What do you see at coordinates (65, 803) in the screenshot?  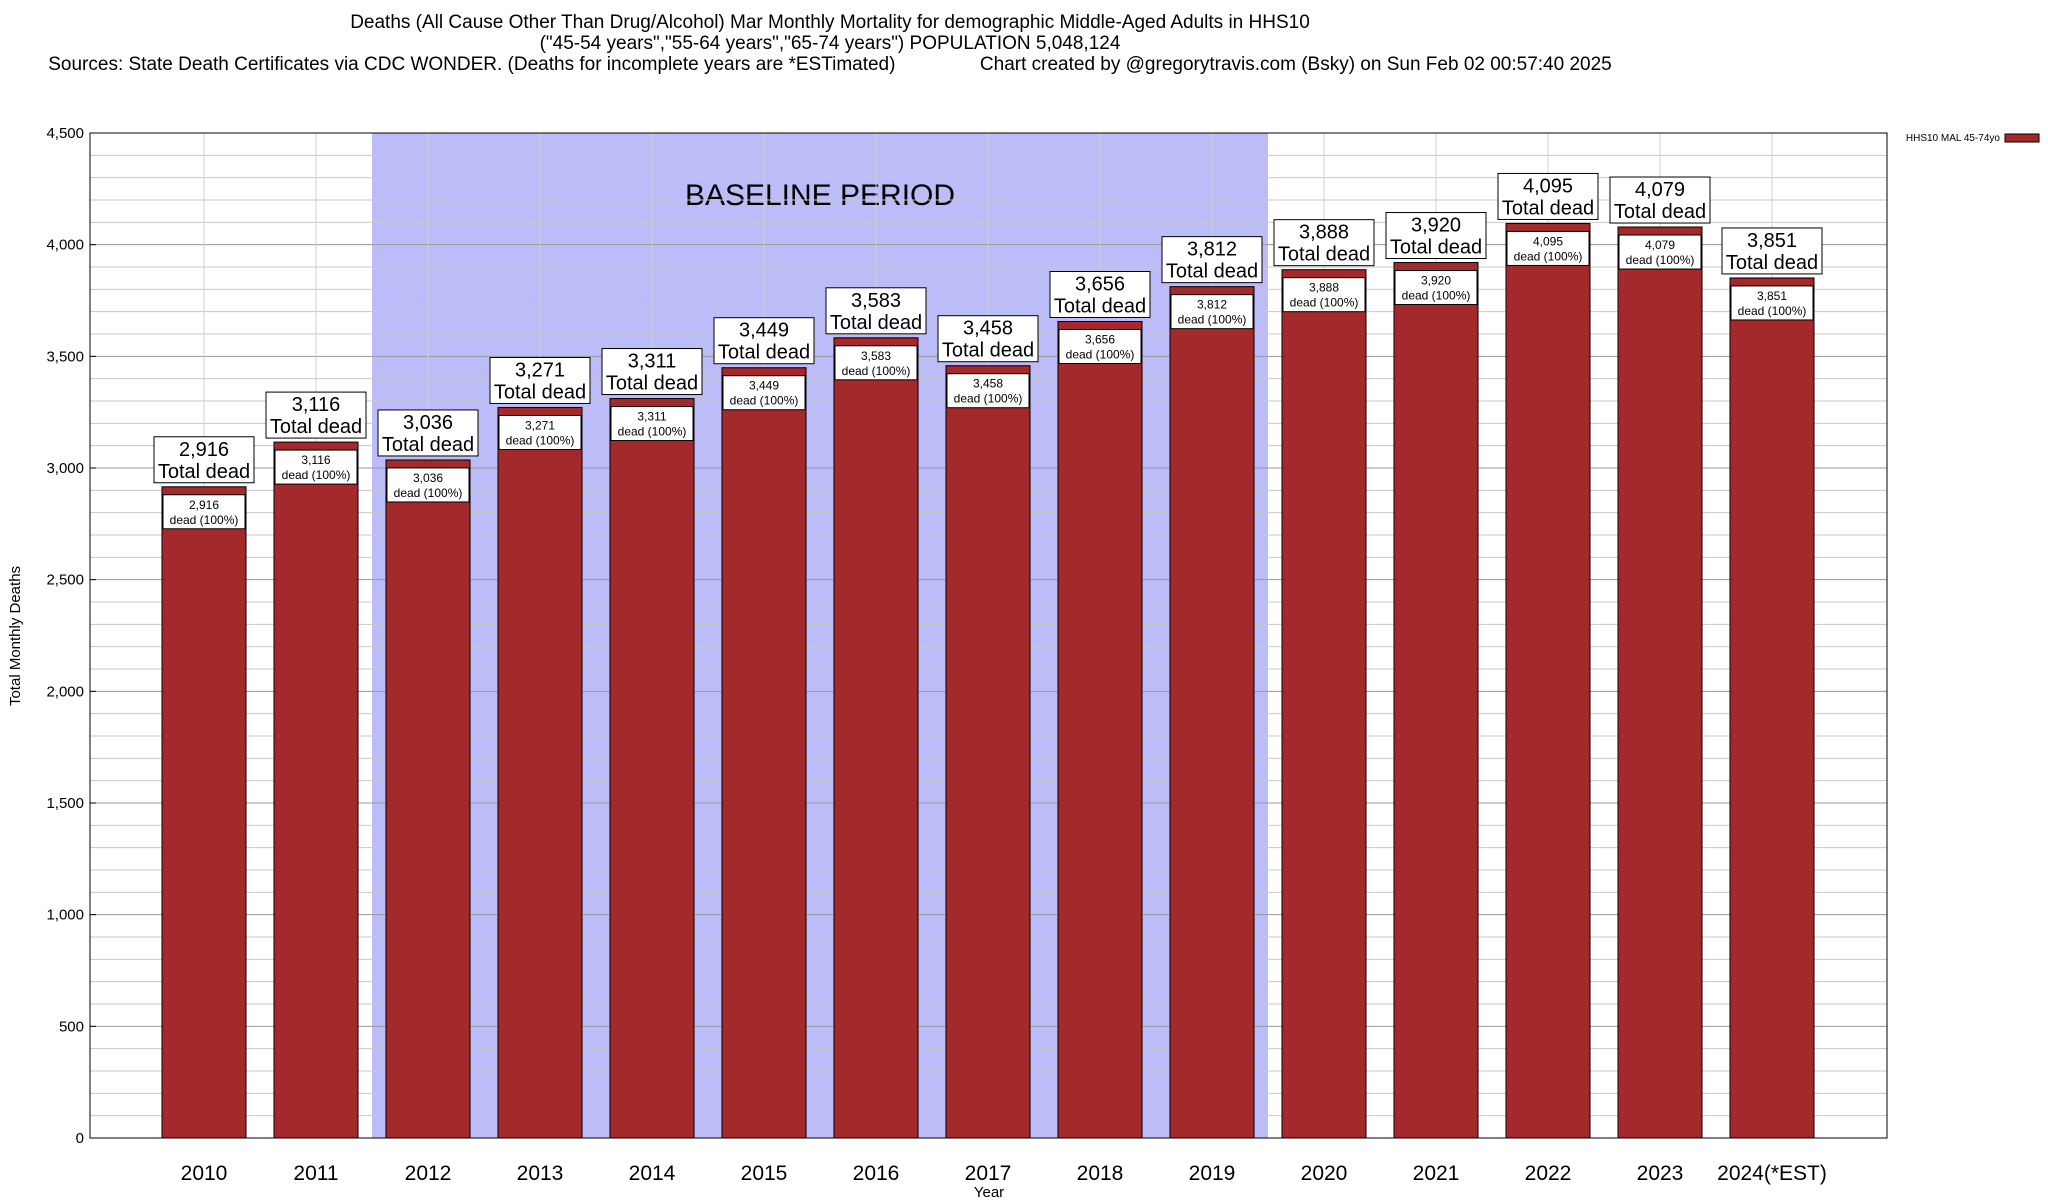 I see `y-tick-label: 1,500` at bounding box center [65, 803].